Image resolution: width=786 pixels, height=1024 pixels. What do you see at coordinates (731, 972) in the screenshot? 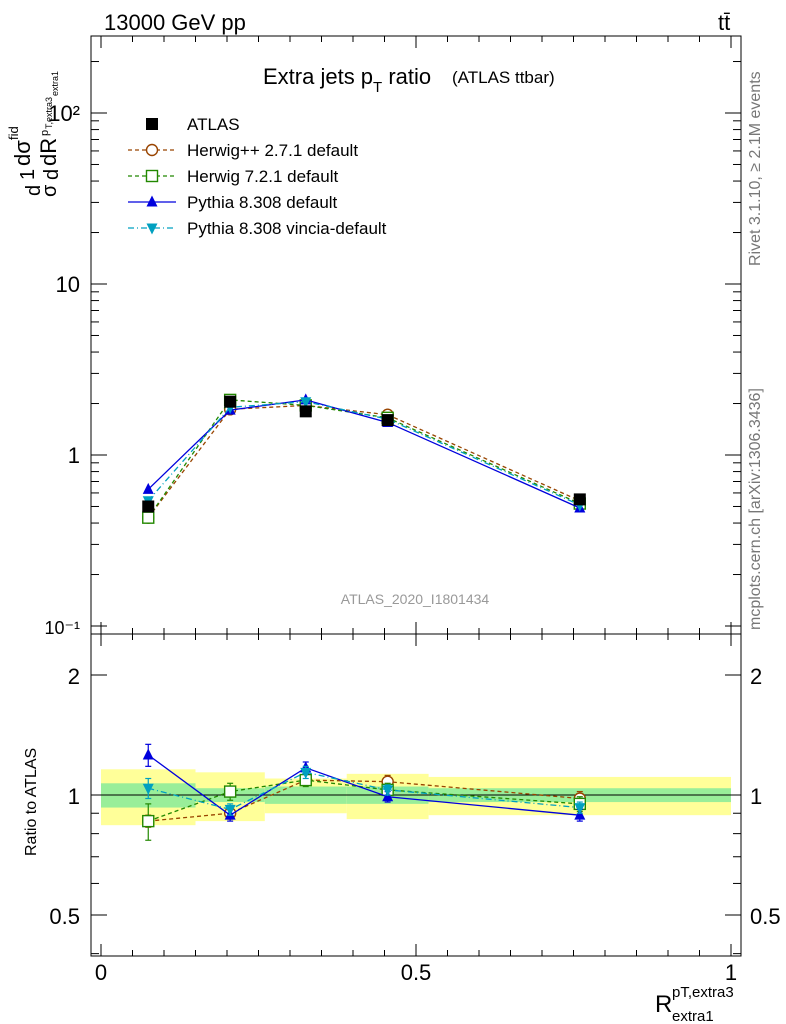
I see `xtick-label: 1` at bounding box center [731, 972].